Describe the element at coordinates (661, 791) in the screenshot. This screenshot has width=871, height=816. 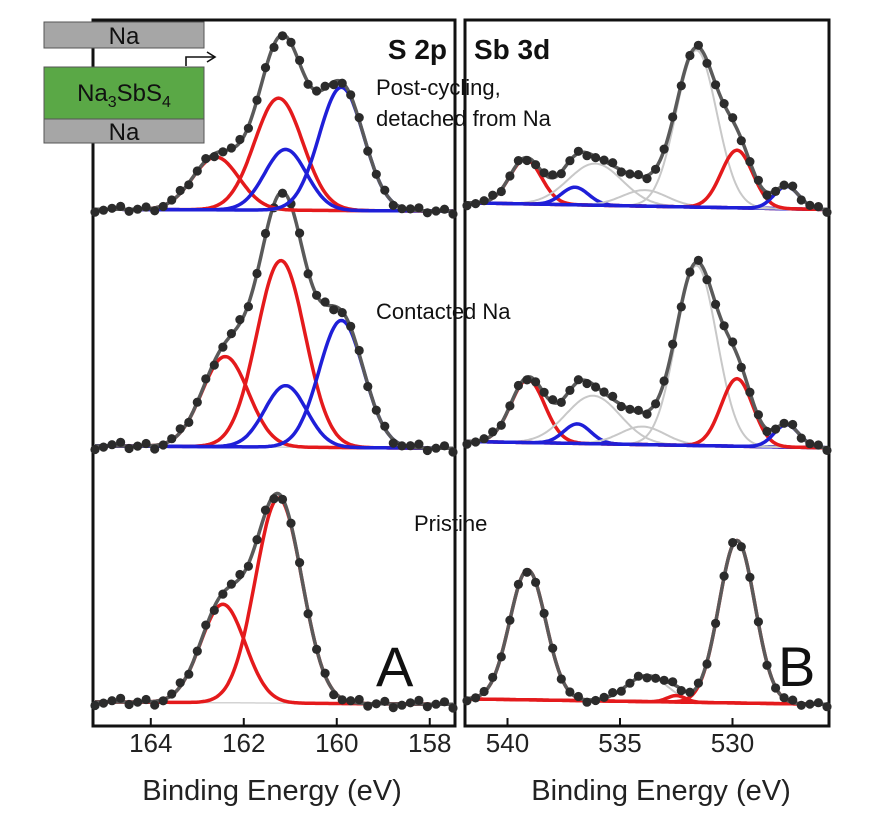
I see `panel-b-xlabel: Binding Energy (eV)` at that location.